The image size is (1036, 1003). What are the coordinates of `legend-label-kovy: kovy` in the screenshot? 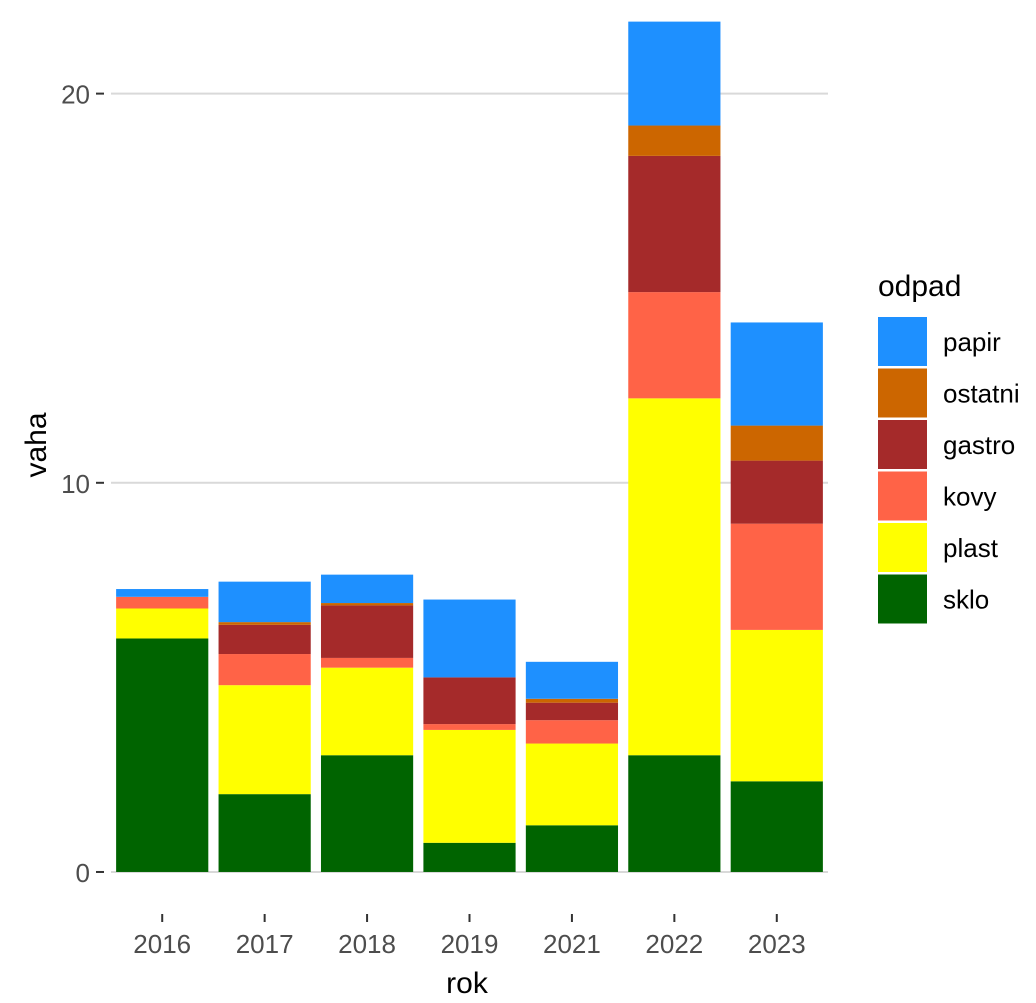 It's located at (969, 497).